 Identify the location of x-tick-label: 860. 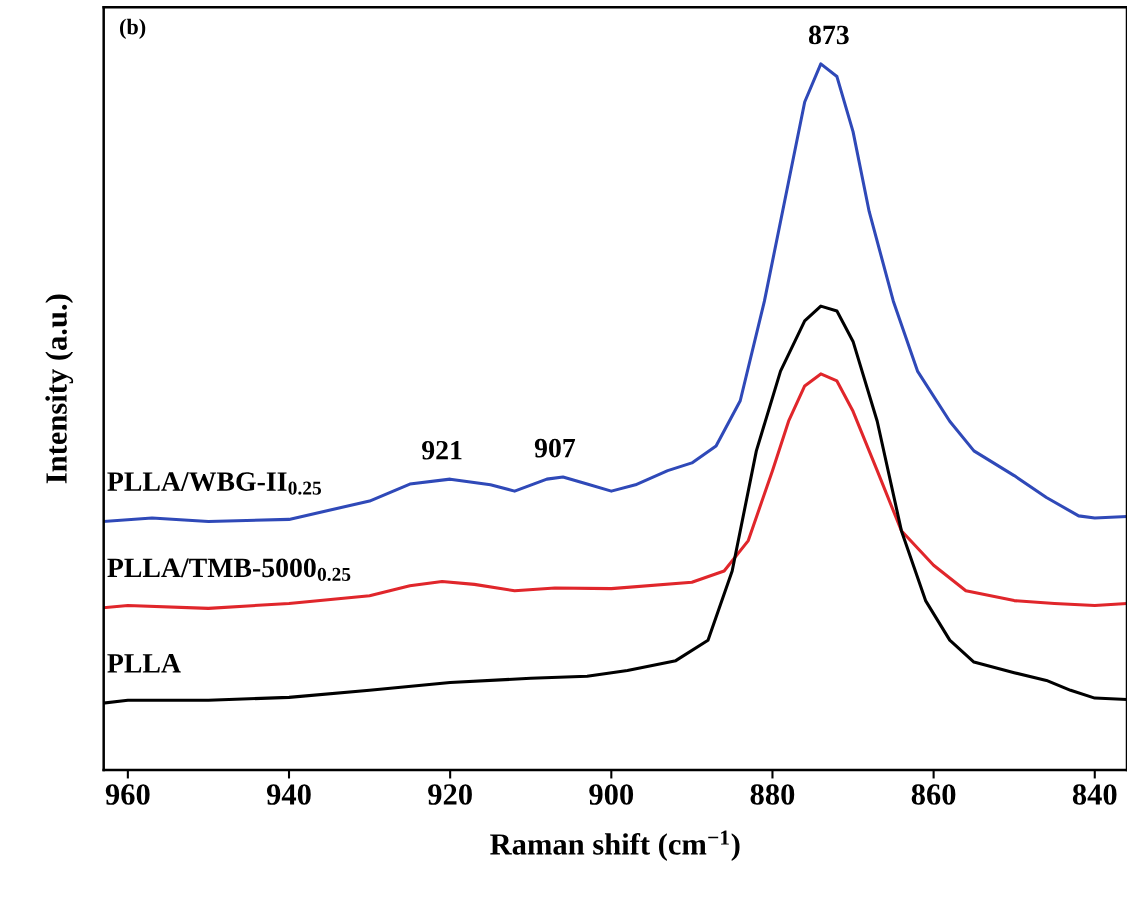
(933, 794).